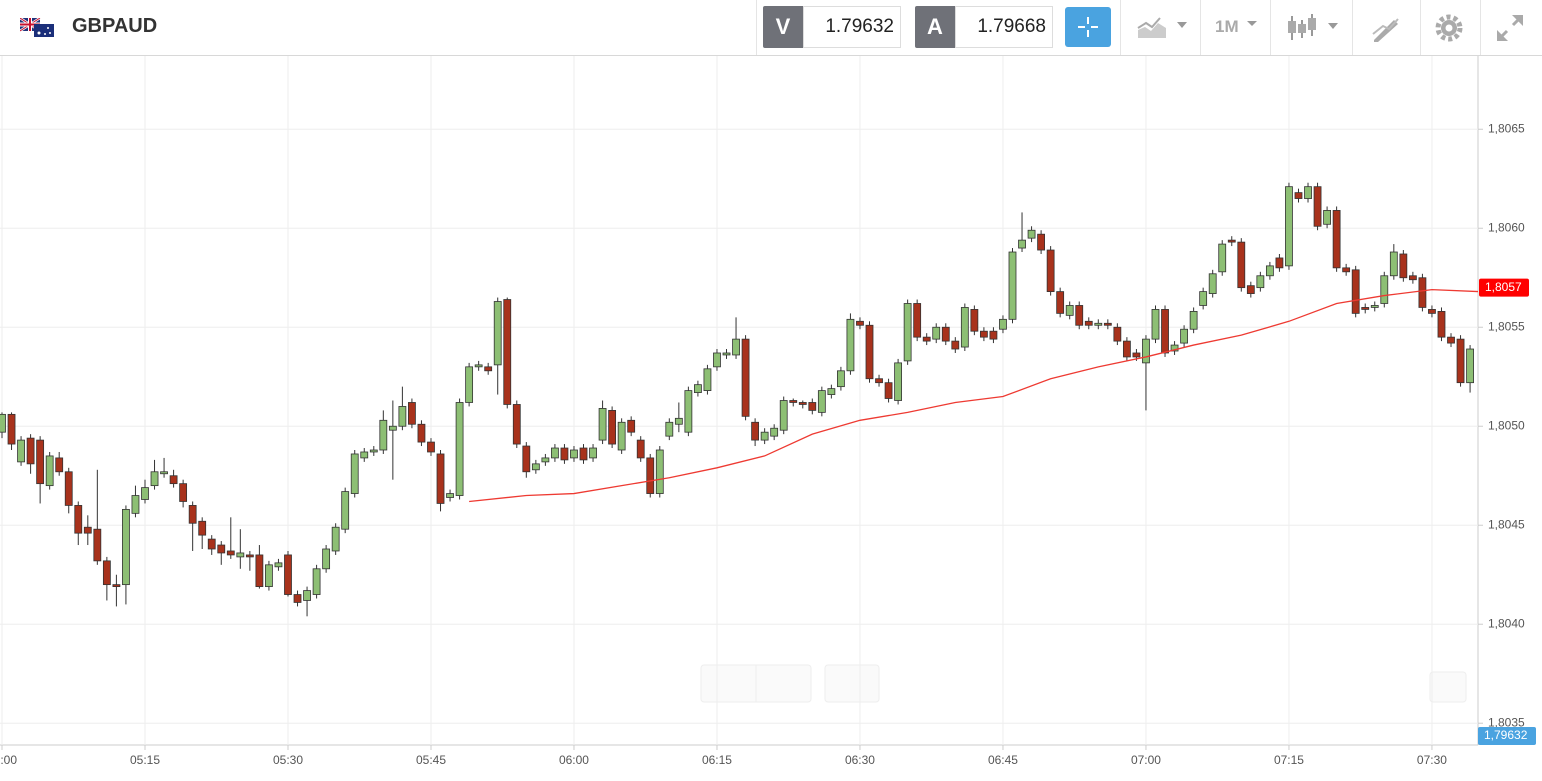 The height and width of the screenshot is (781, 1542). Describe the element at coordinates (1227, 26) in the screenshot. I see `timeframe: 1M` at that location.